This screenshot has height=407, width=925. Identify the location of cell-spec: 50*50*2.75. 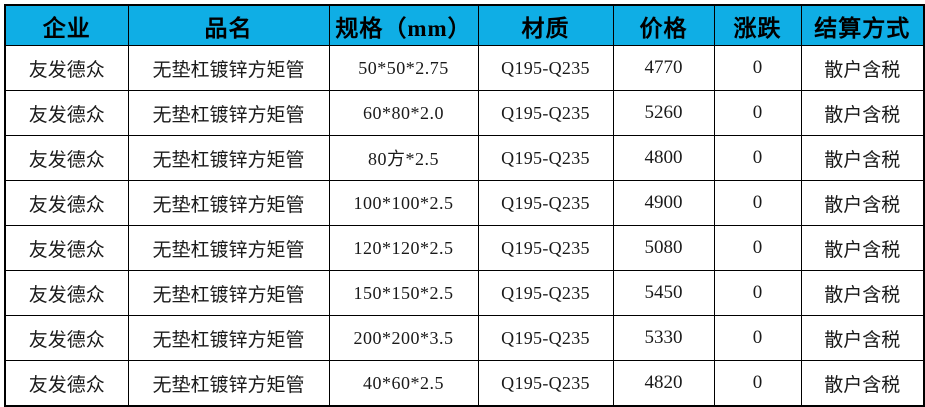
(403, 68).